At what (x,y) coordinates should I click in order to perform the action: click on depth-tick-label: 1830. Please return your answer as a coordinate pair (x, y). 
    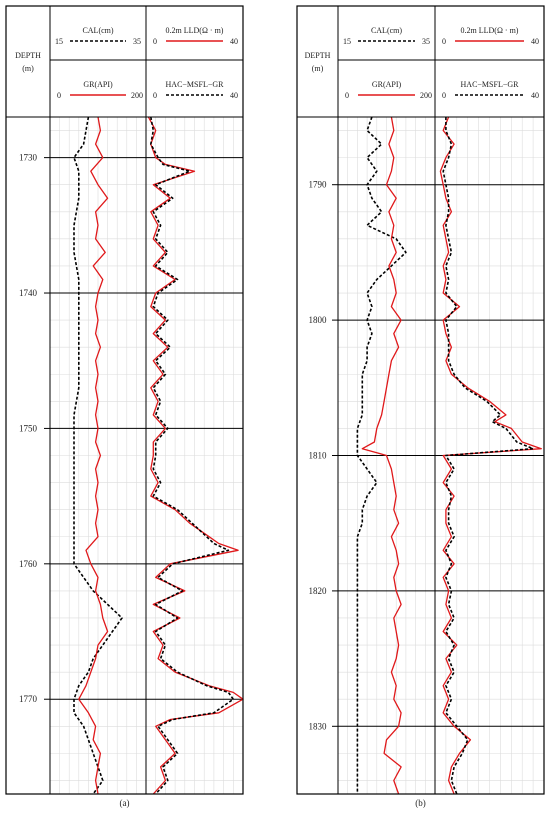
    Looking at the image, I should click on (318, 726).